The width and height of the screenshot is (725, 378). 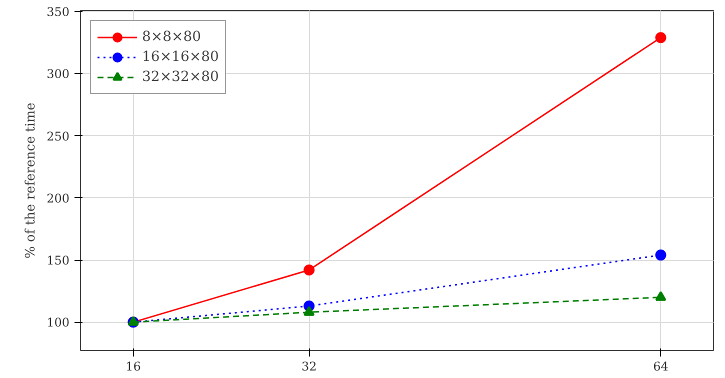 What do you see at coordinates (180, 77) in the screenshot?
I see `legend-label: 32×32×80` at bounding box center [180, 77].